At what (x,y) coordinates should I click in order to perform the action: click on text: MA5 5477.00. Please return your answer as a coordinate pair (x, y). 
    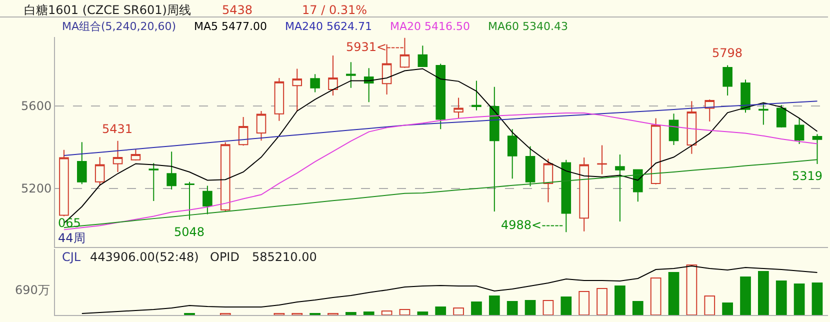
    Looking at the image, I should click on (230, 26).